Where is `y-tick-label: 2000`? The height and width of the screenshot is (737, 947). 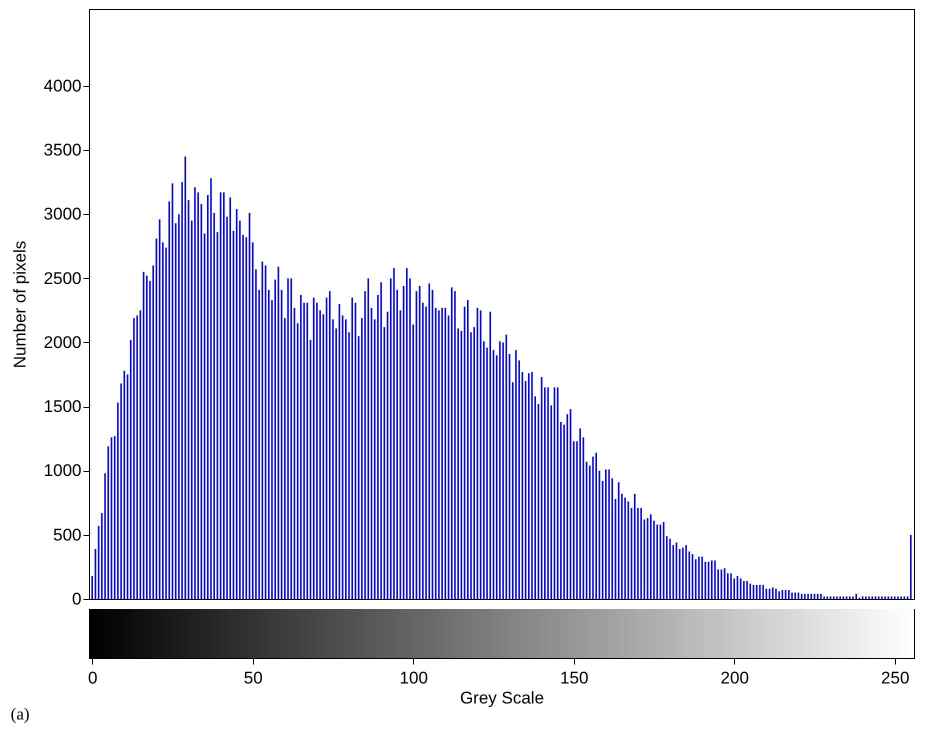 y-tick-label: 2000 is located at coordinates (63, 342).